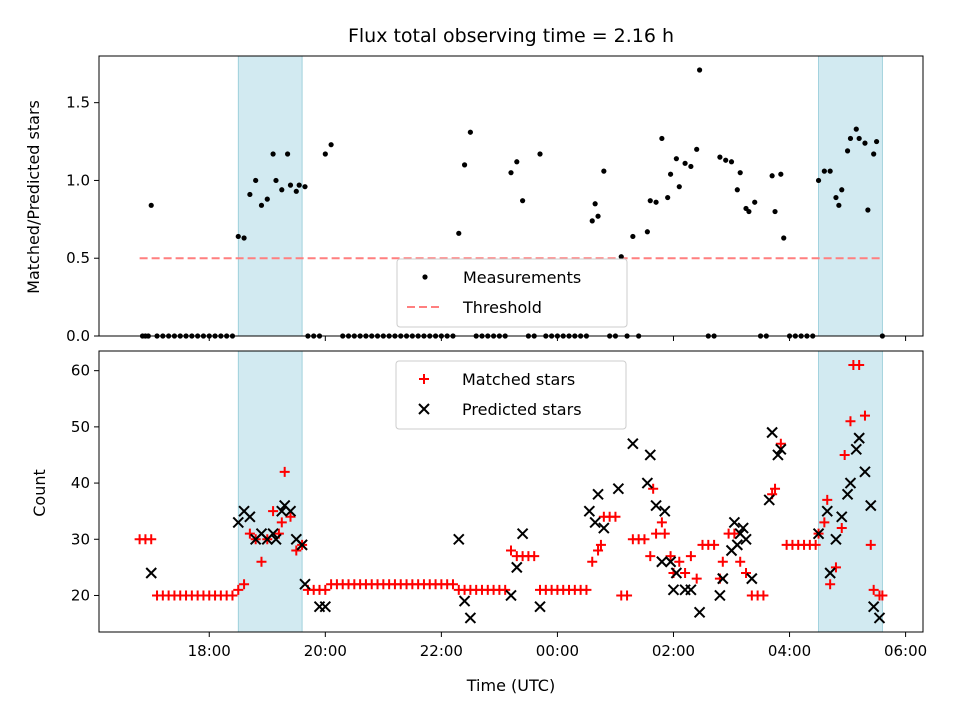 This screenshot has height=720, width=960. I want to click on ratio-panel-y-tick-label: 0.5, so click(78, 258).